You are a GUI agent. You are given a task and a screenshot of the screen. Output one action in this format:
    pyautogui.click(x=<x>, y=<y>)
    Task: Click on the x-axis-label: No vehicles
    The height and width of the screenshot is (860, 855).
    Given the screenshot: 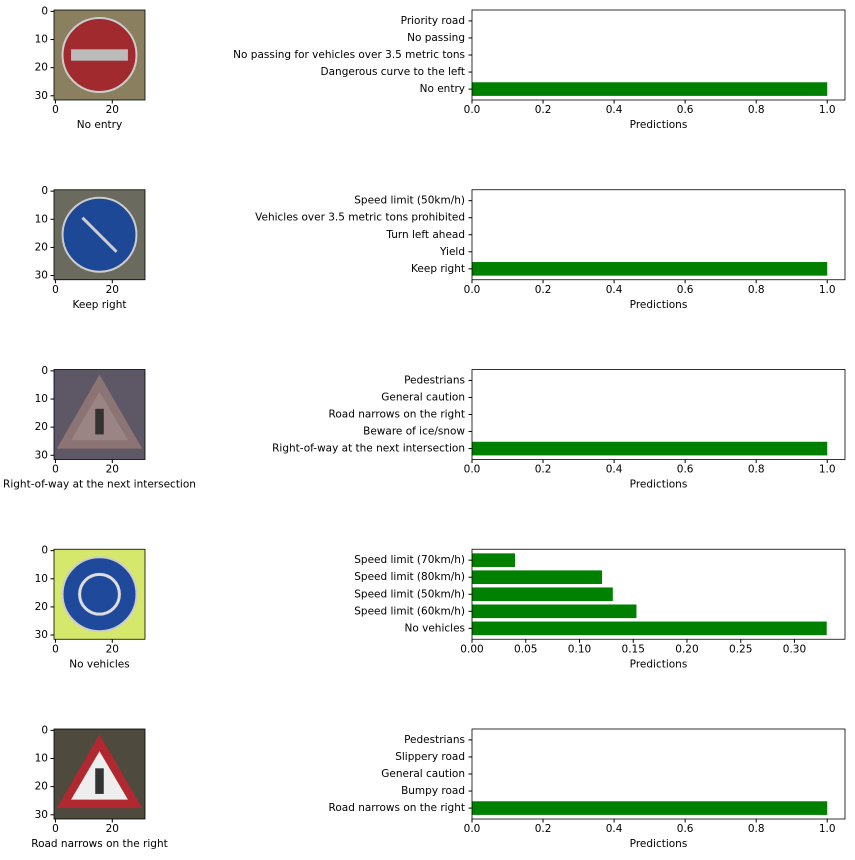 What is the action you would take?
    pyautogui.click(x=99, y=664)
    